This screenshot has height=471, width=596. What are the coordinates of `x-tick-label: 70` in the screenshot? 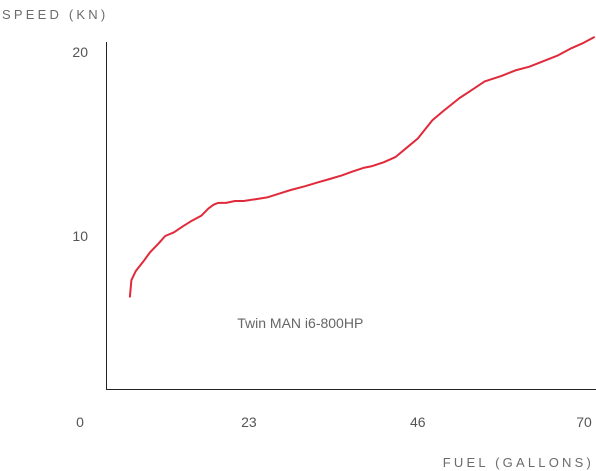 It's located at (584, 422).